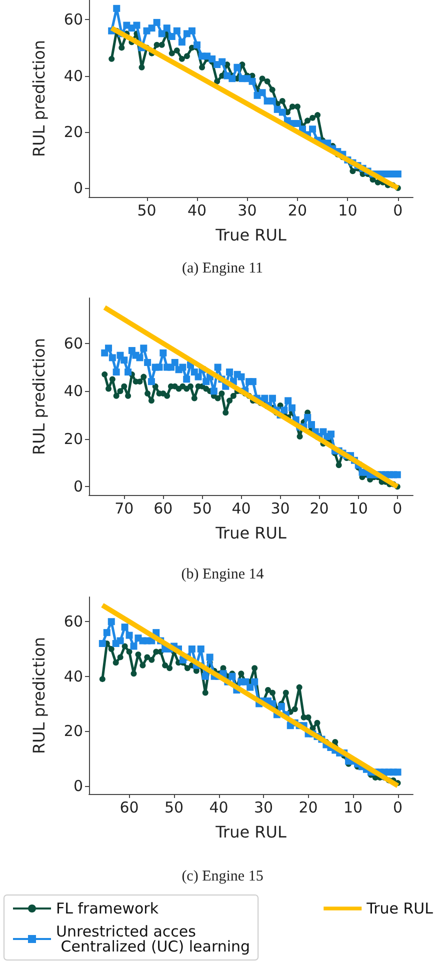 This screenshot has width=445, height=976. Describe the element at coordinates (124, 509) in the screenshot. I see `x-tick-label: 70` at that location.